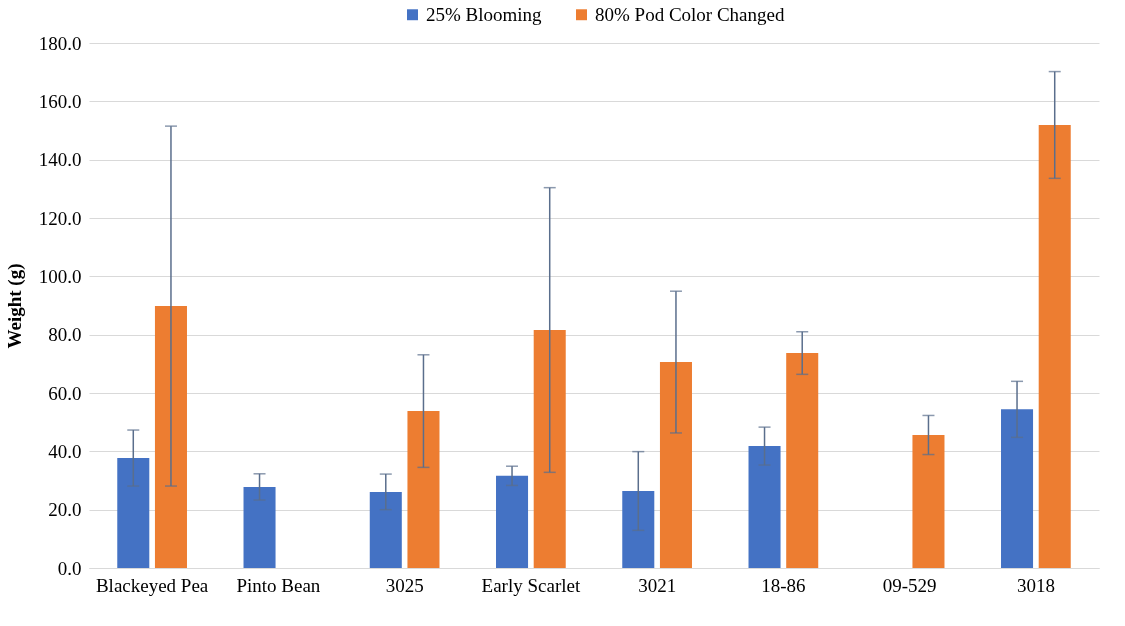 This screenshot has height=626, width=1125. Describe the element at coordinates (60, 160) in the screenshot. I see `y-tick-label: 140.0` at that location.